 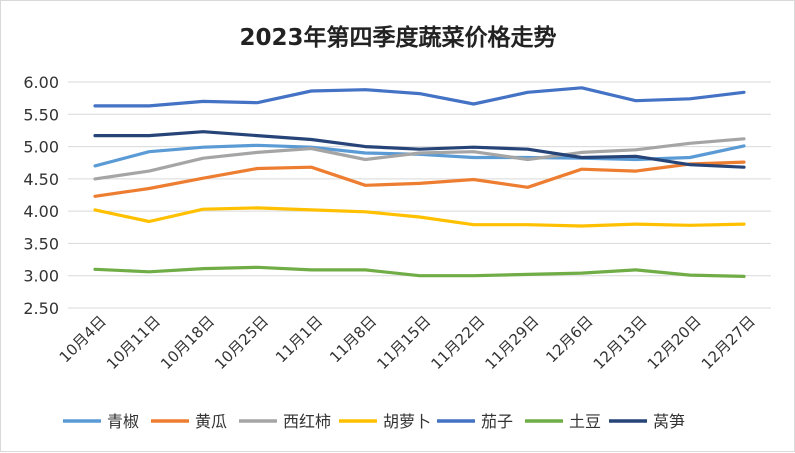 What do you see at coordinates (674, 342) in the screenshot?
I see `x-tick-label: 12月20日` at bounding box center [674, 342].